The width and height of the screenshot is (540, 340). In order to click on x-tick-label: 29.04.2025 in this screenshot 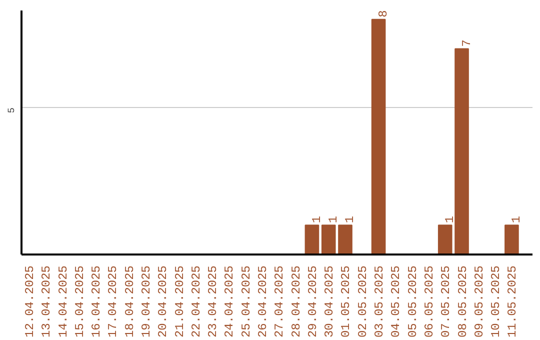, I will do `click(313, 301)`.